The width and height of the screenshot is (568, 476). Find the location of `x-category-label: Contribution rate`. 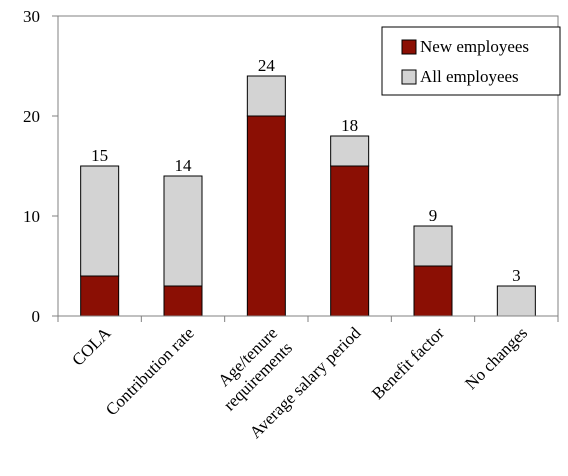

x-category-label: Contribution rate is located at coordinates (150, 371).